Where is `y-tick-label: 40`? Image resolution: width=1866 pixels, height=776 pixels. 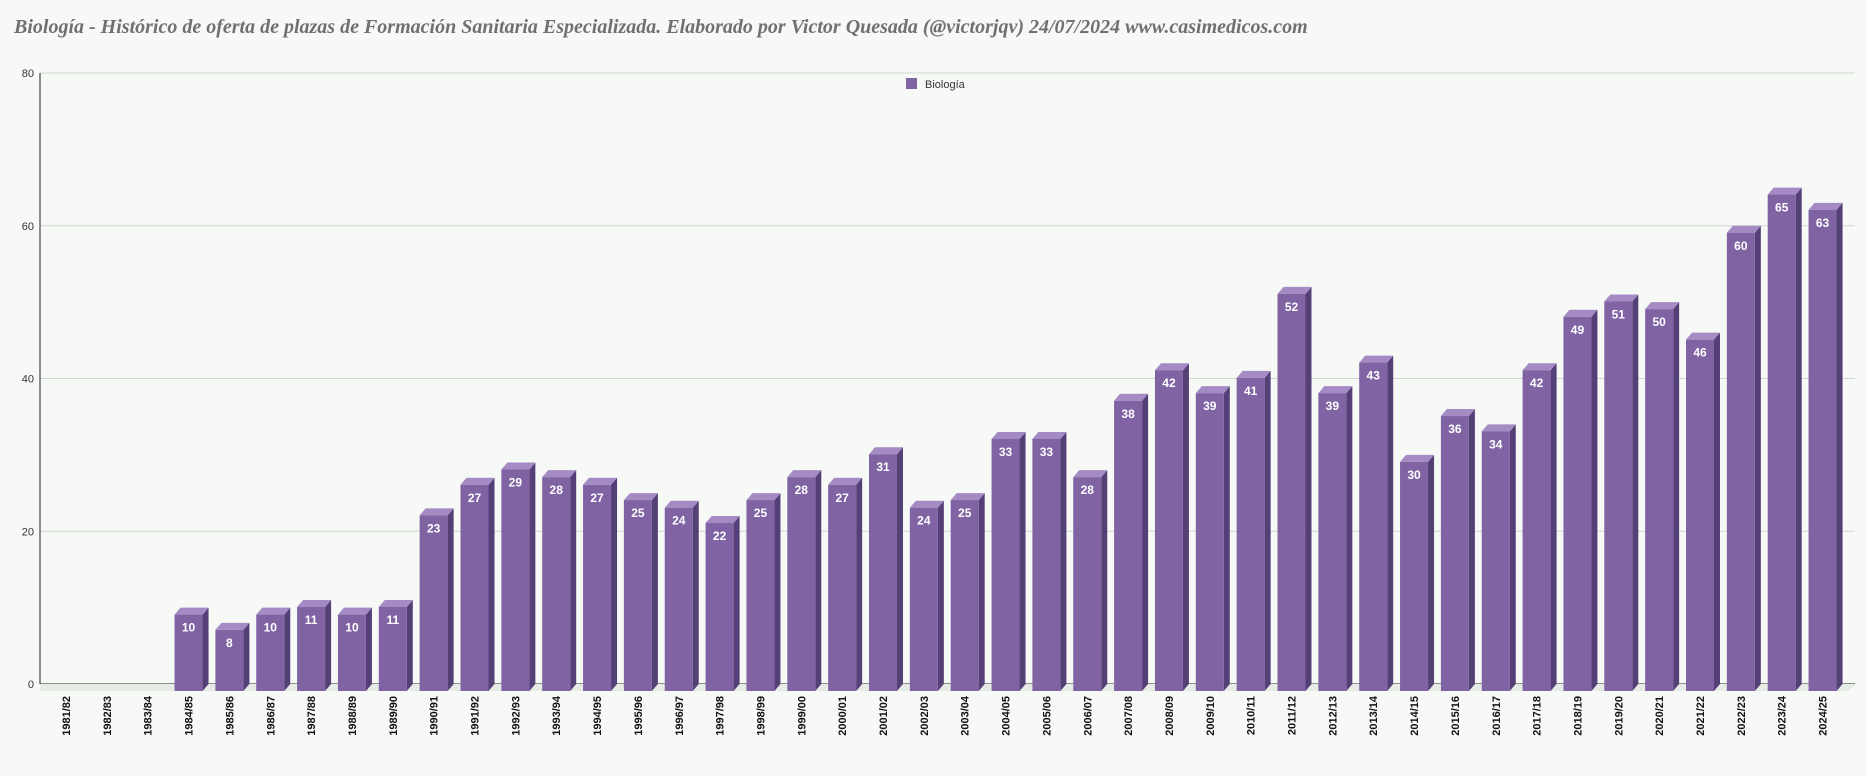 y-tick-label: 40 is located at coordinates (28, 380).